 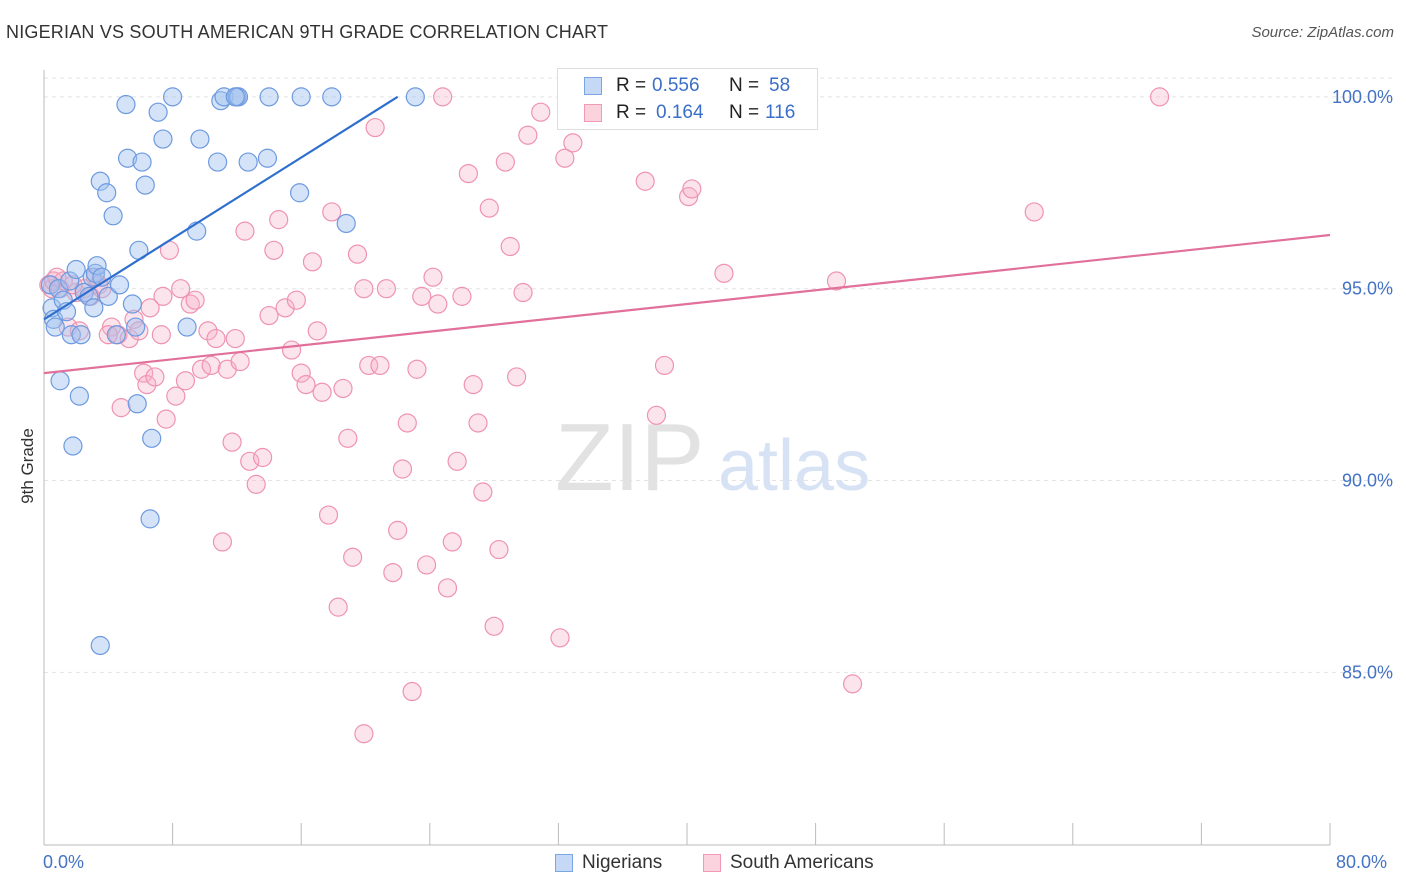 I want to click on legend-item-south-americans: South Americans, so click(x=788, y=863).